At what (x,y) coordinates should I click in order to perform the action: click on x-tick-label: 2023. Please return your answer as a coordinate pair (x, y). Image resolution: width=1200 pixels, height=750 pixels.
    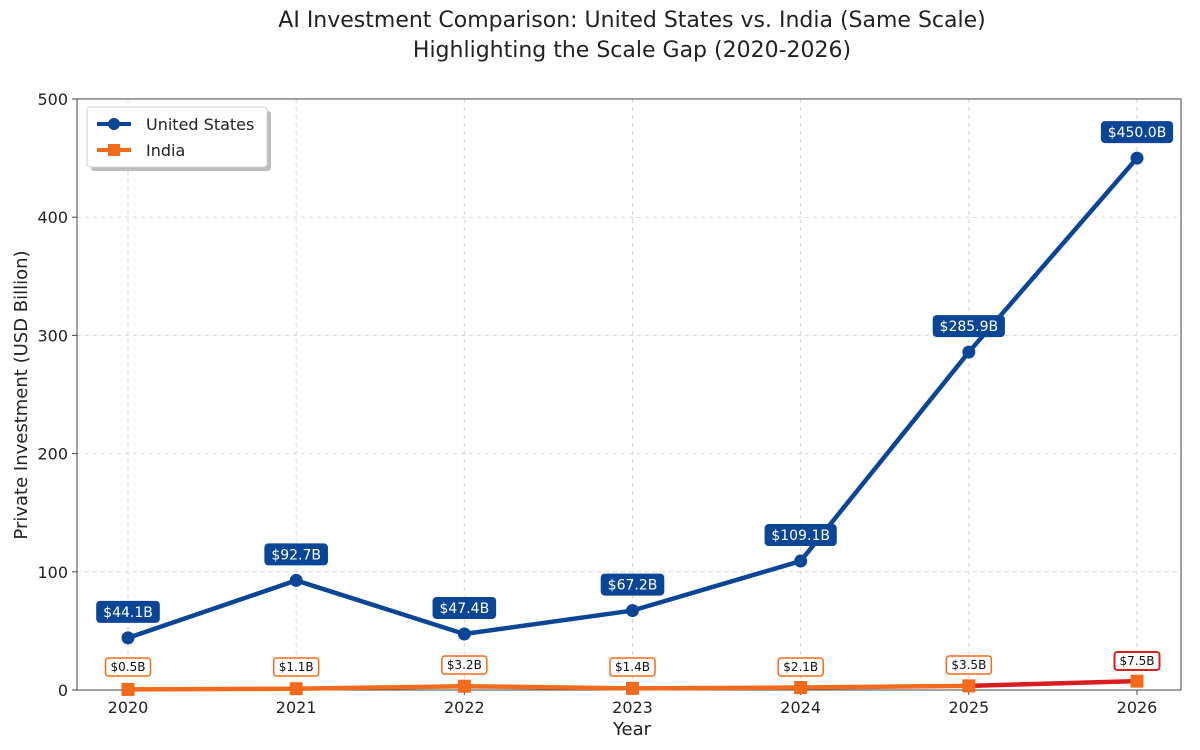
    Looking at the image, I should click on (632, 707).